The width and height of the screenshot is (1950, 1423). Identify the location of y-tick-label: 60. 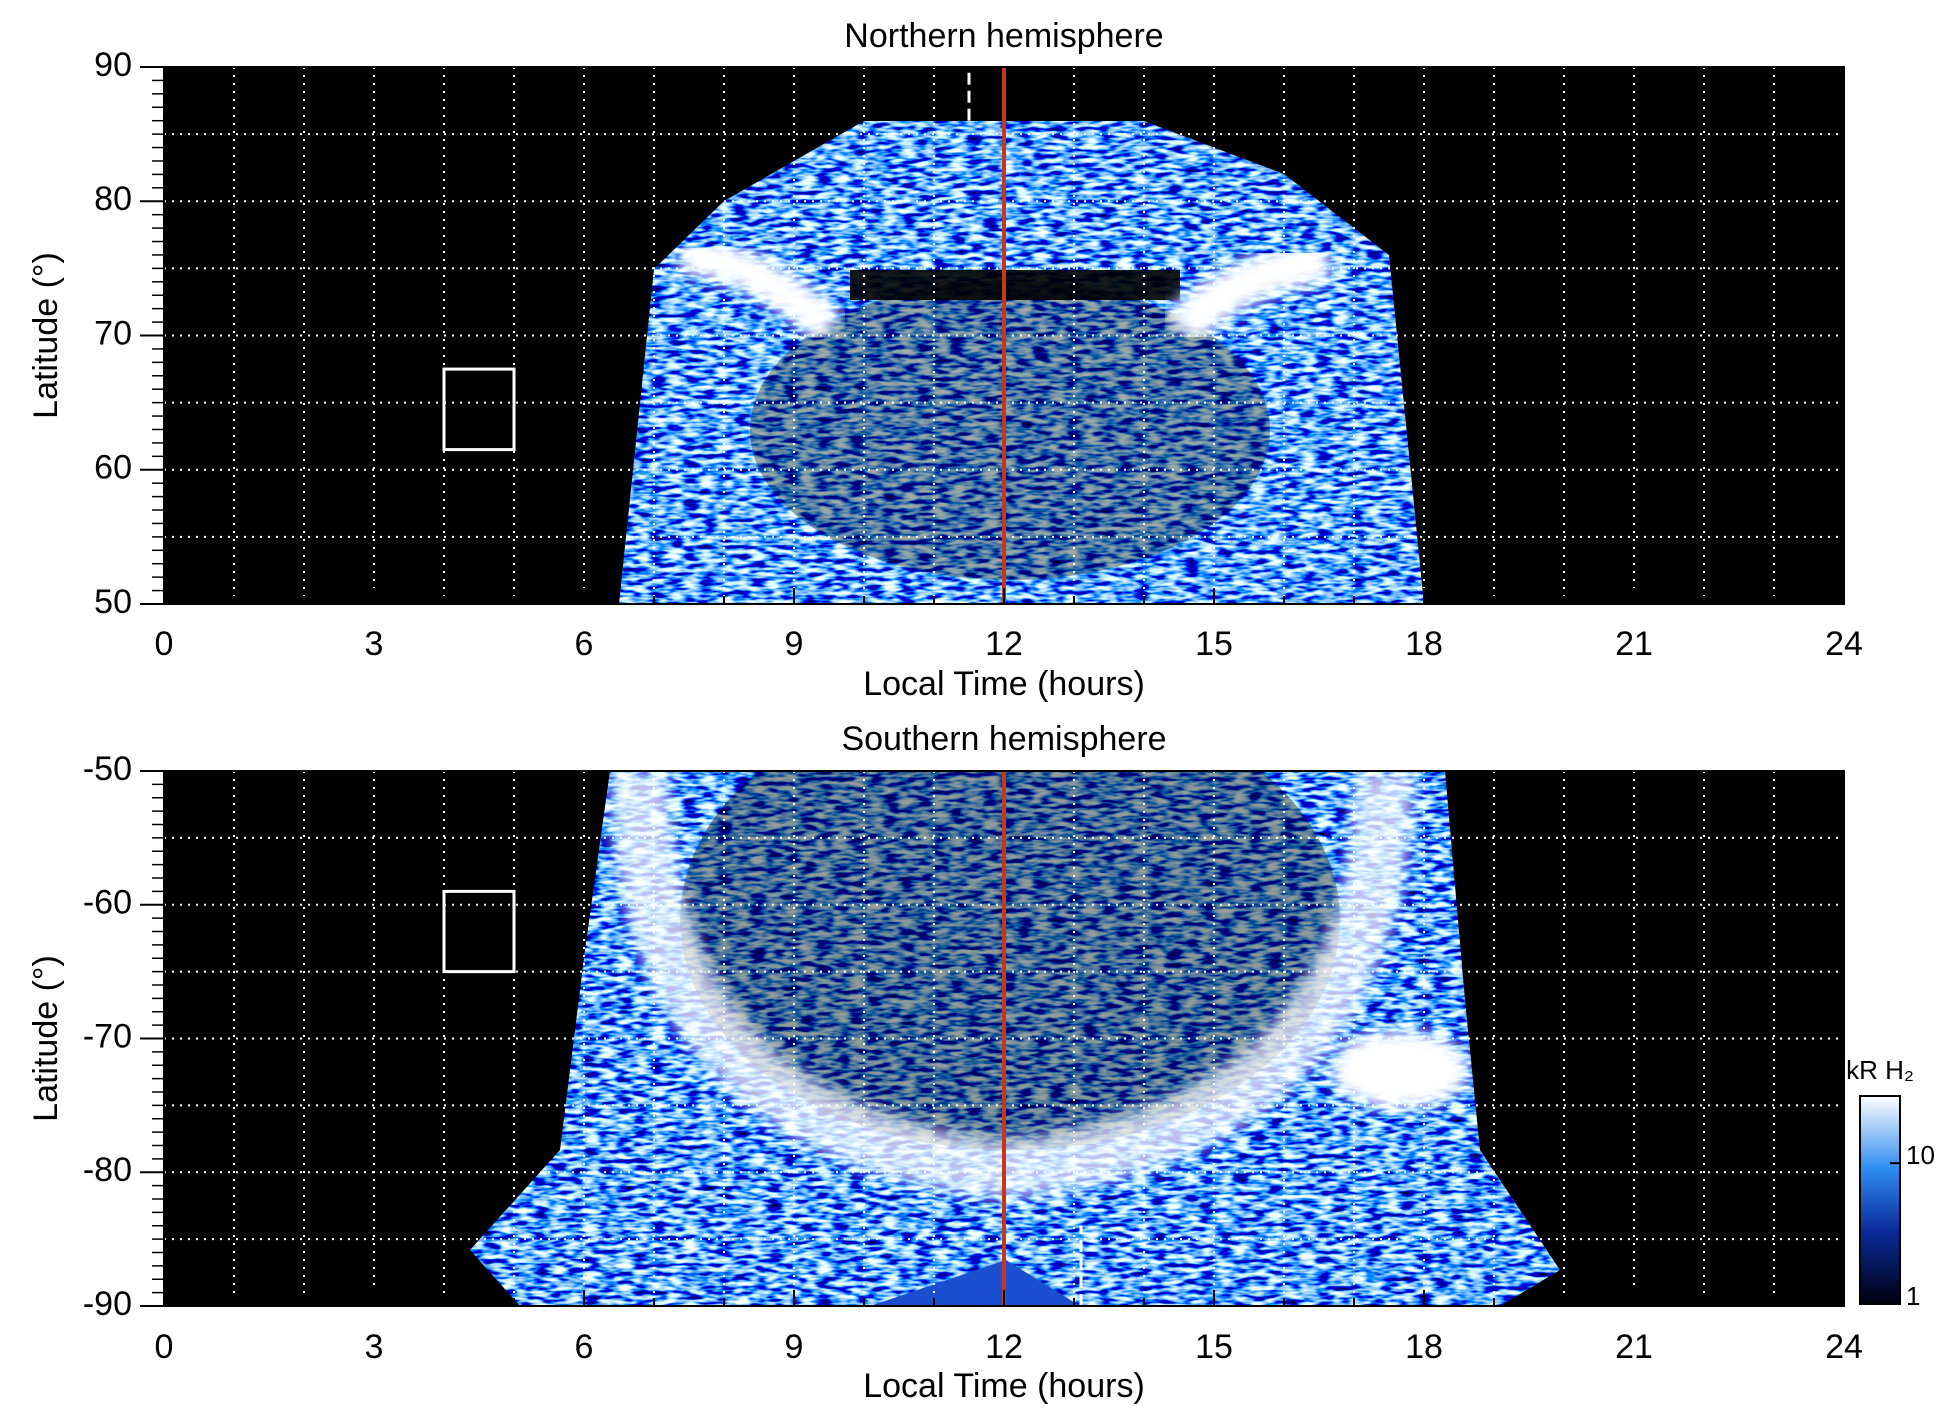
(113, 468).